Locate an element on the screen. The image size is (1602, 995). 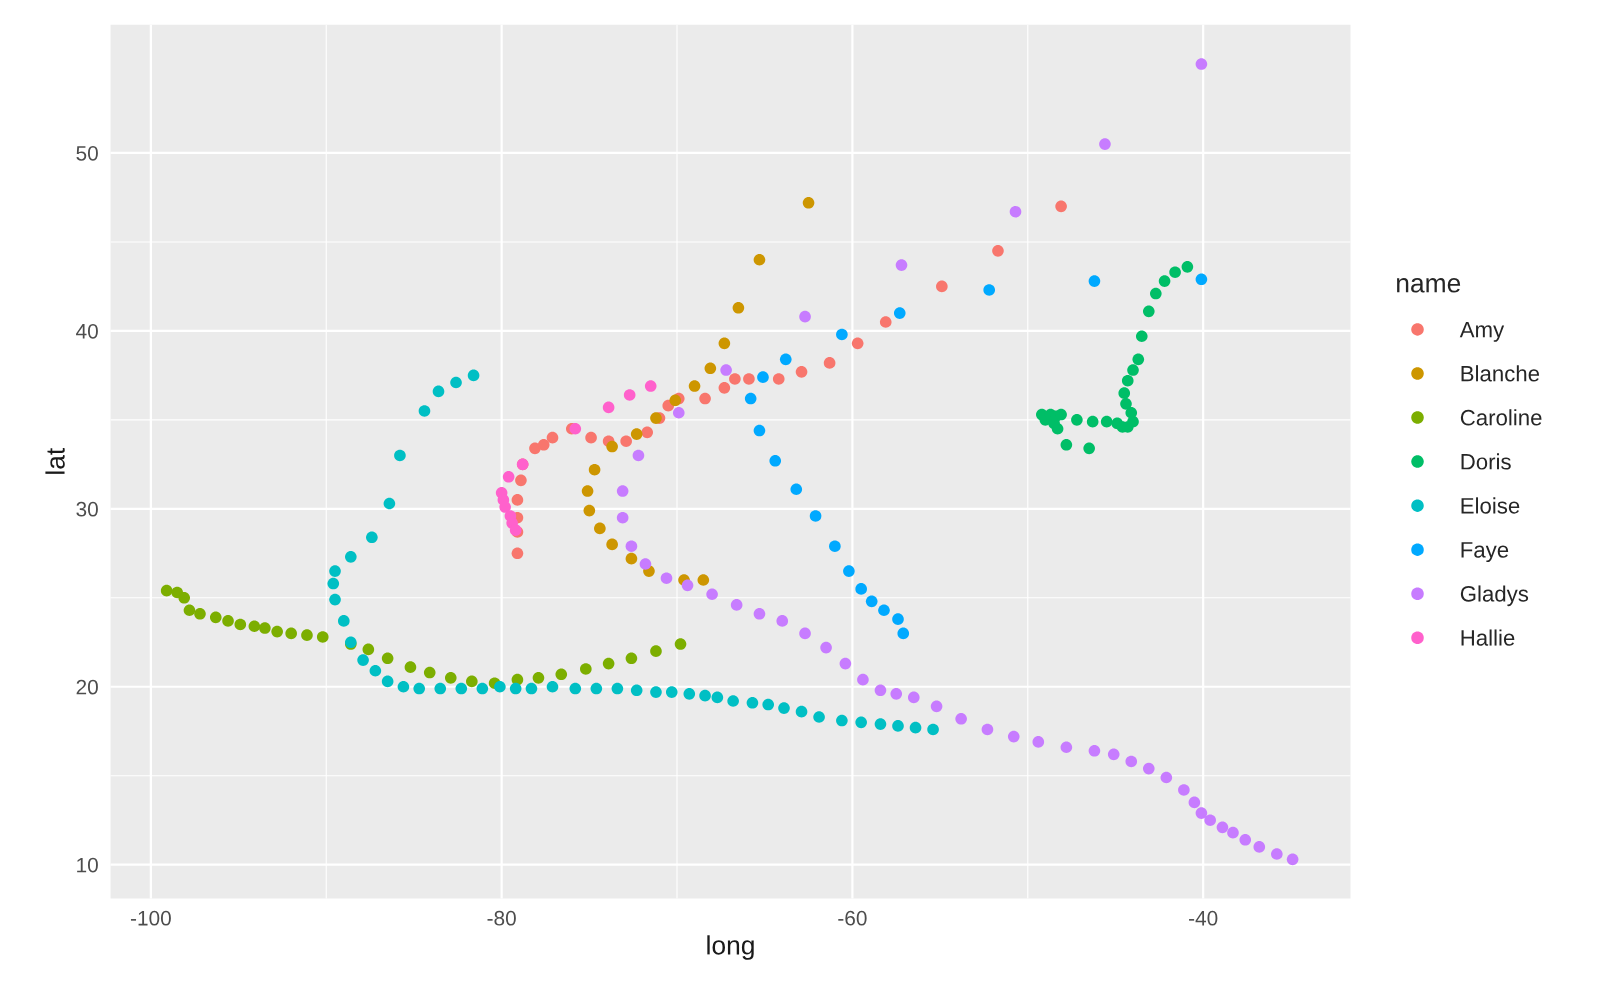
y-tick-label: 10 is located at coordinates (87, 865).